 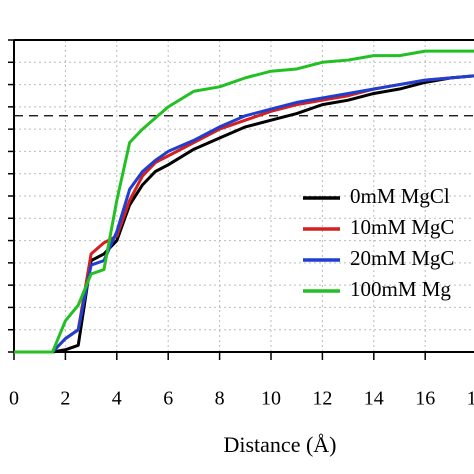 I want to click on x-tick-label: 16, so click(x=425, y=399).